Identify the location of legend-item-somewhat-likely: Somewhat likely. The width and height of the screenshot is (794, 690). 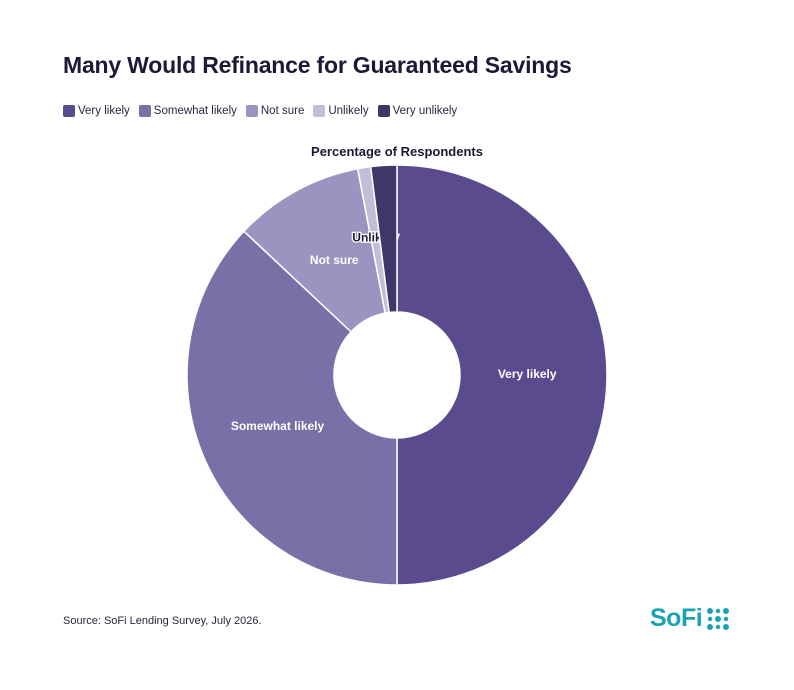
(187, 111).